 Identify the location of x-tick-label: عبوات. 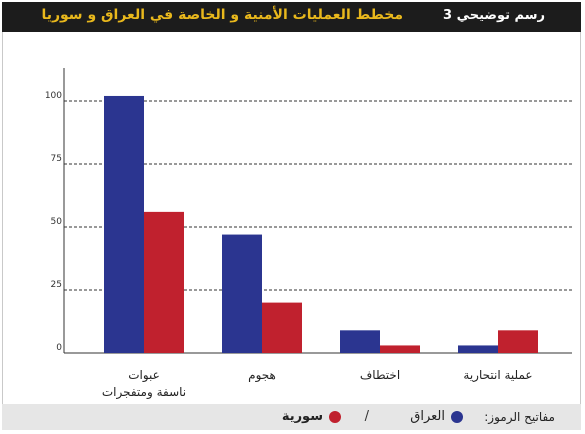
(144, 375).